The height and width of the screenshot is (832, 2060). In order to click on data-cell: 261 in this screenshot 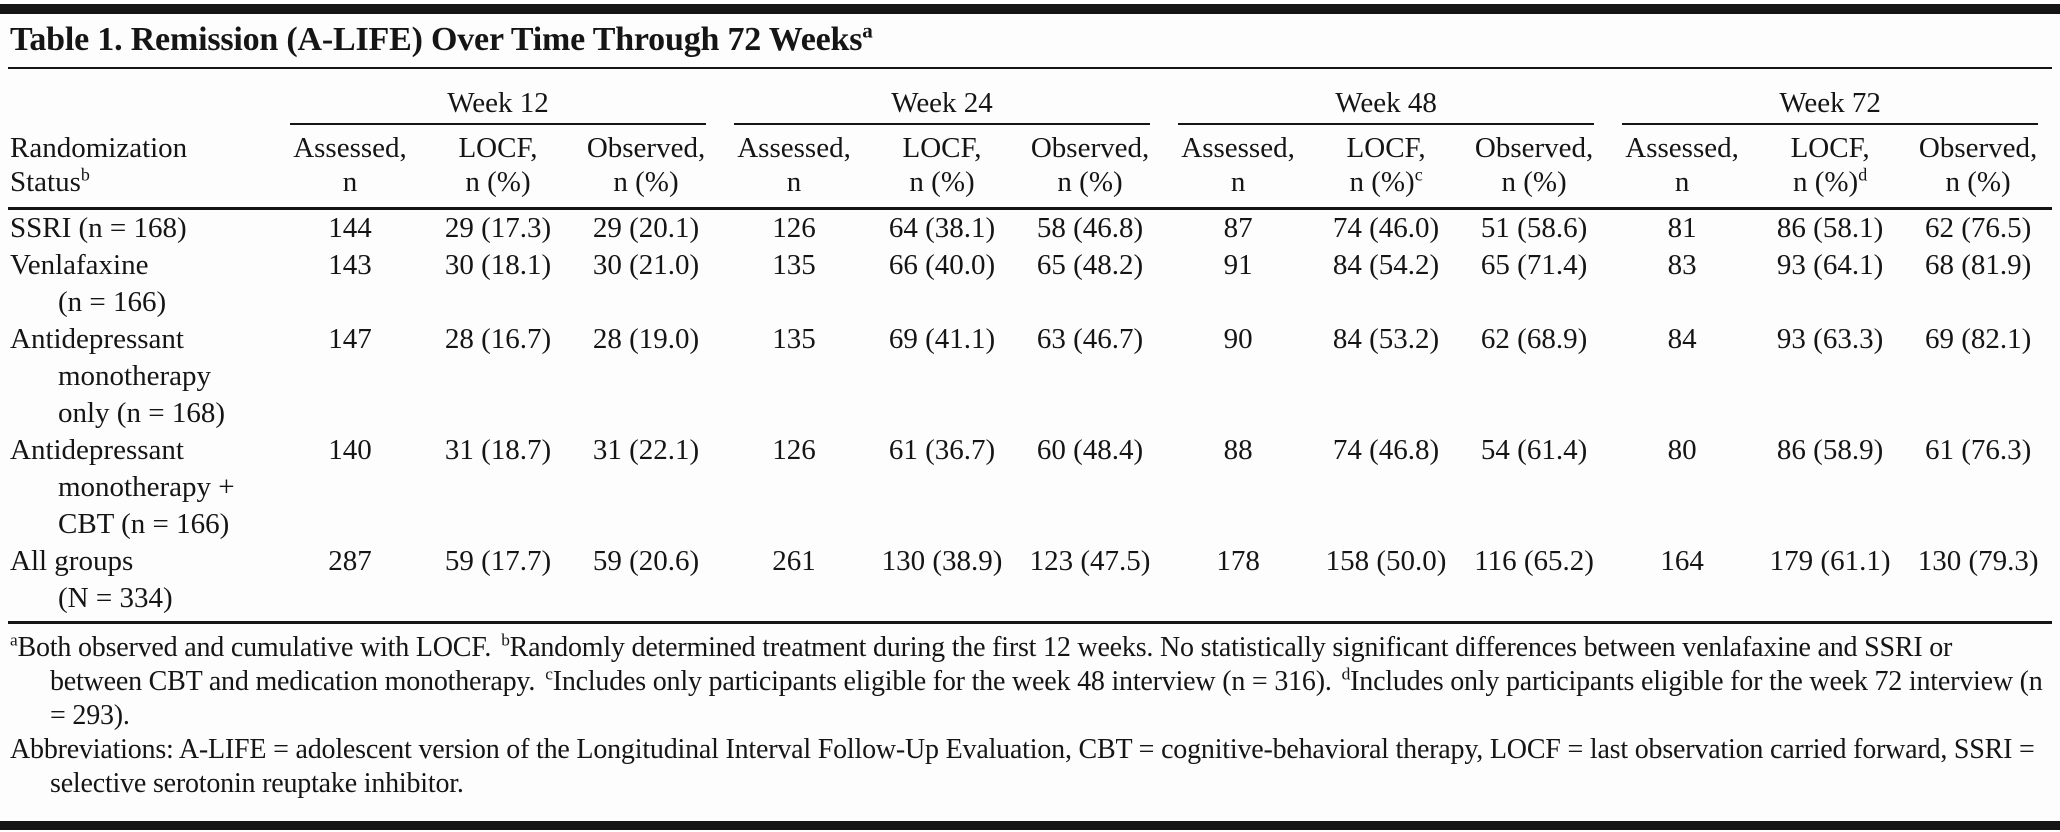, I will do `click(794, 561)`.